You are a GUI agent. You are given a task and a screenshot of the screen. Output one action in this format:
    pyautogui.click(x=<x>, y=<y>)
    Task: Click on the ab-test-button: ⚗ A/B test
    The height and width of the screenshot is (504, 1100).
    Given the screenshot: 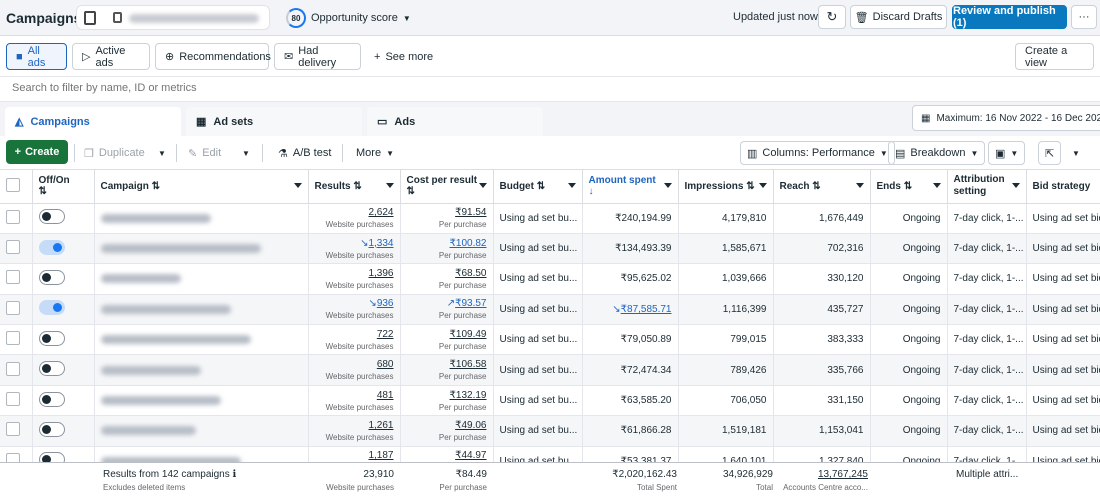 What is the action you would take?
    pyautogui.click(x=304, y=153)
    